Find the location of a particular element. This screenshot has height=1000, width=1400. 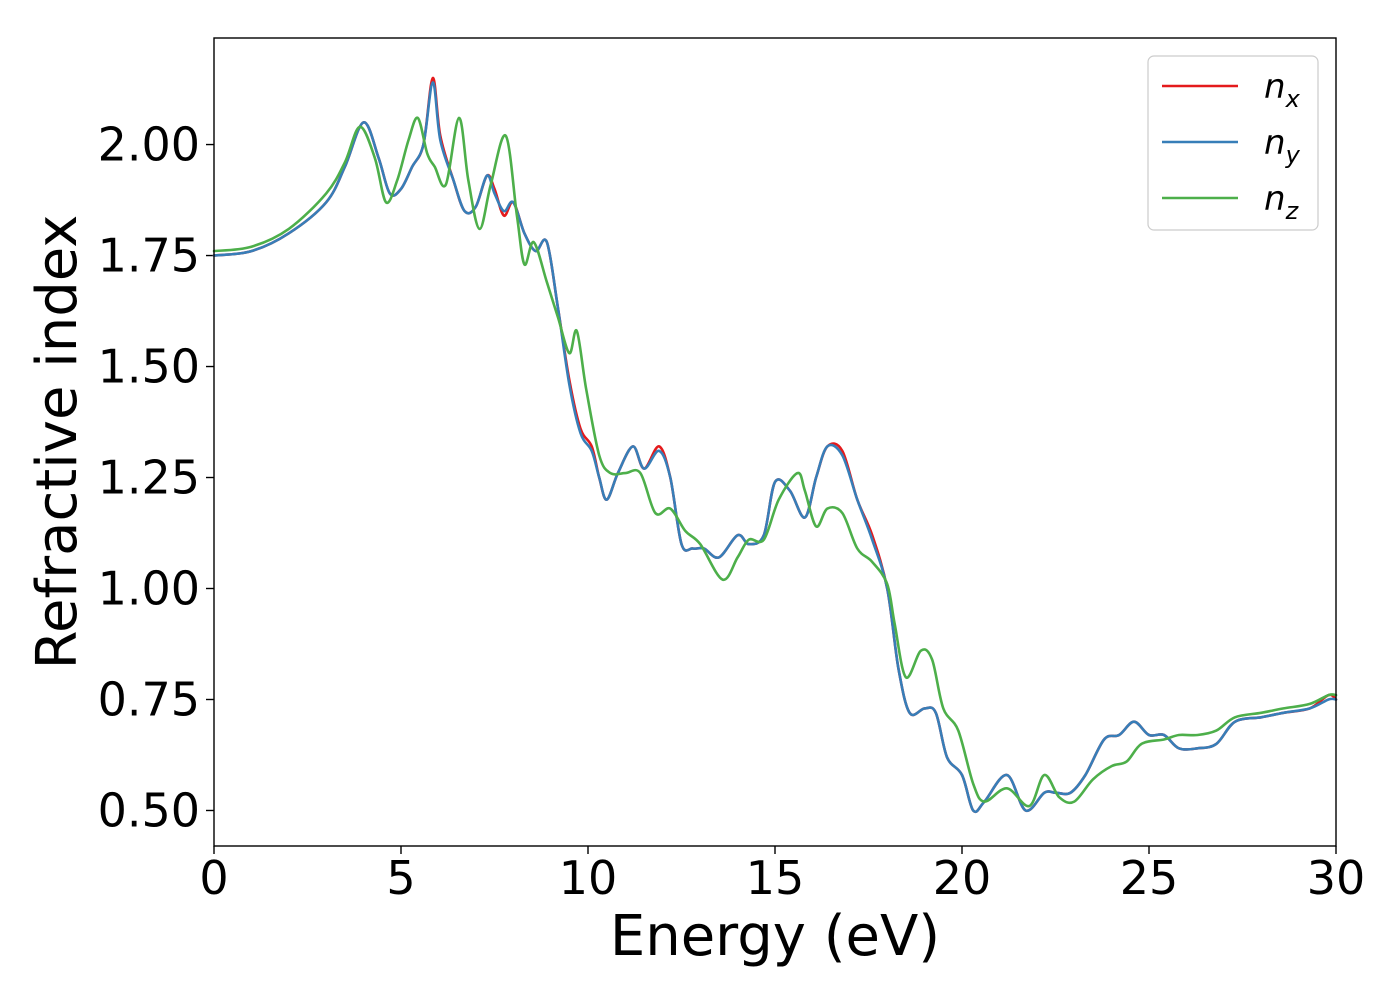

y-tick-label: 0.75 is located at coordinates (149, 699).